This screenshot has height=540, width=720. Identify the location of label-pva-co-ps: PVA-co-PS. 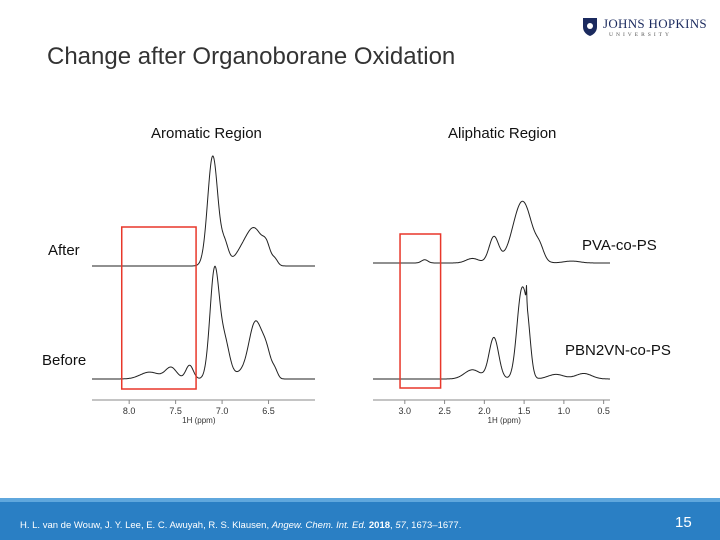
(619, 245).